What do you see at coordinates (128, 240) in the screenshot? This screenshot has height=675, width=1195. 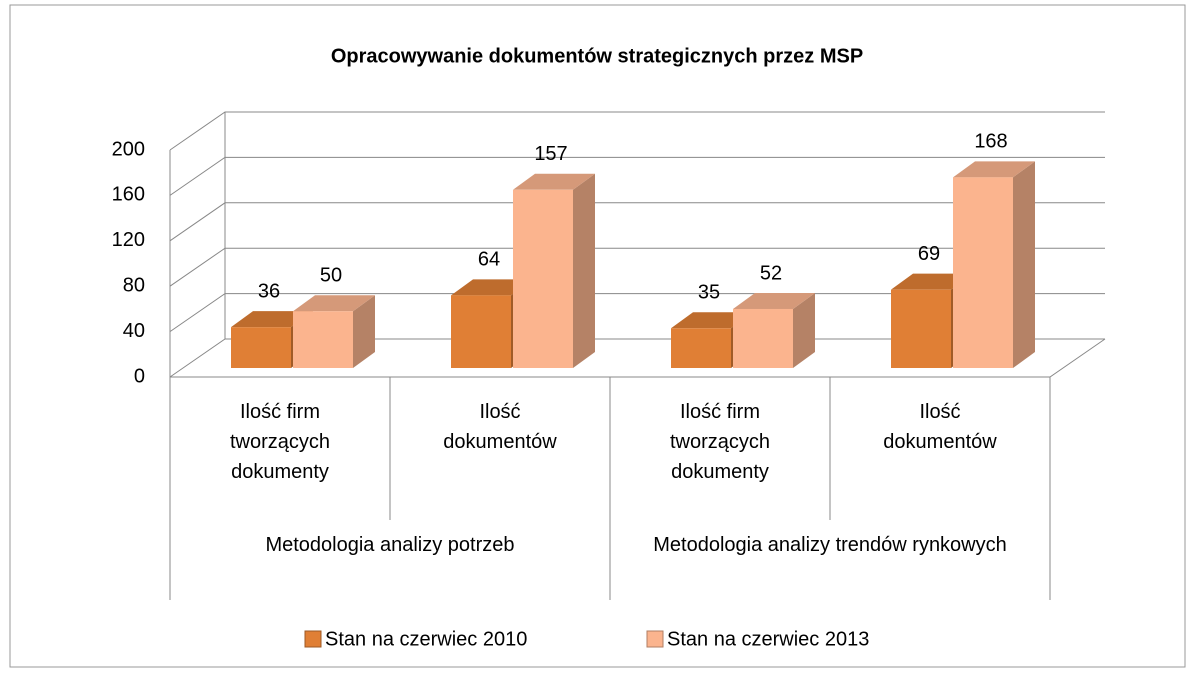 I see `y-tick-label: 120` at bounding box center [128, 240].